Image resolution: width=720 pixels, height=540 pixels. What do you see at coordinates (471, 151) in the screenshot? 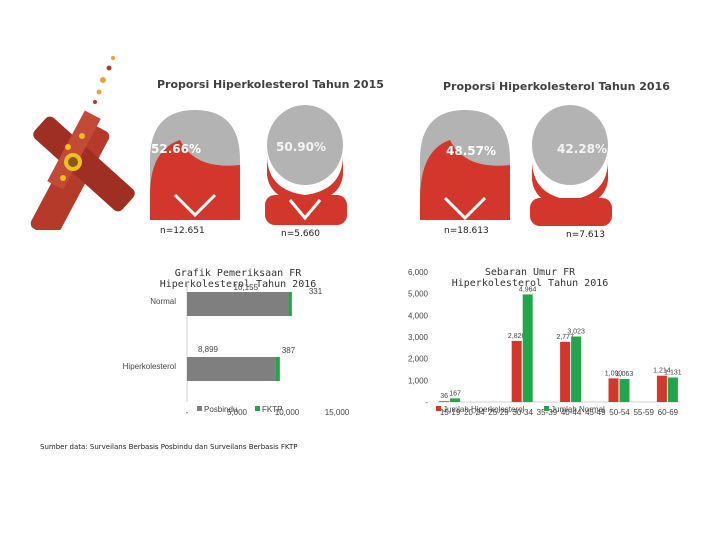
I see `female-2016-pct: 48.57%` at bounding box center [471, 151].